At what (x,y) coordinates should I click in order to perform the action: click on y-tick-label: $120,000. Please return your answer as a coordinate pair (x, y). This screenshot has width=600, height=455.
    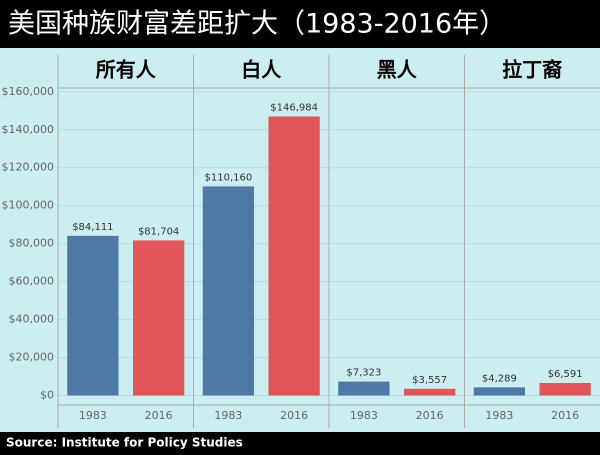
    Looking at the image, I should click on (28, 167).